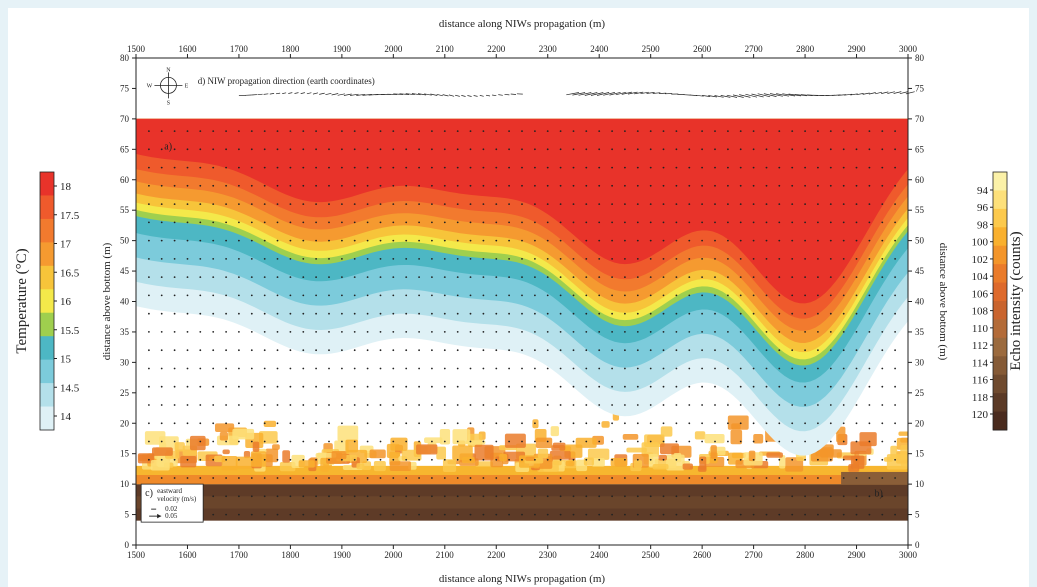  I want to click on y-tick-label-left: 10, so click(125, 484).